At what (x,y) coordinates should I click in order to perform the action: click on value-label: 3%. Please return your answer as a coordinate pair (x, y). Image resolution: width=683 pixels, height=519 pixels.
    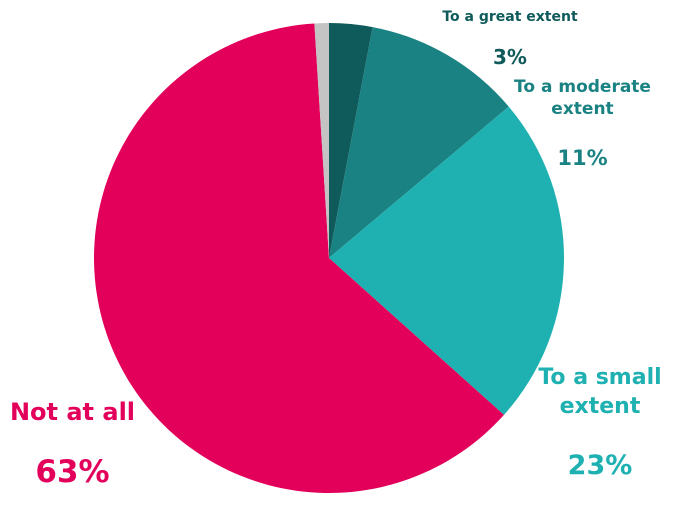
    Looking at the image, I should click on (510, 57).